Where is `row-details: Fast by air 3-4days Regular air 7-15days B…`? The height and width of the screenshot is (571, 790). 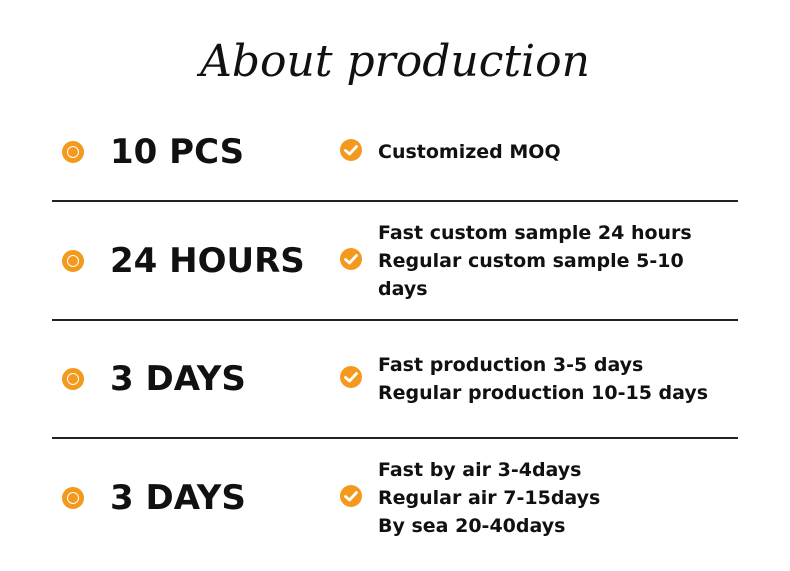
row-details: Fast by air 3-4days Regular air 7-15days B… is located at coordinates (489, 498).